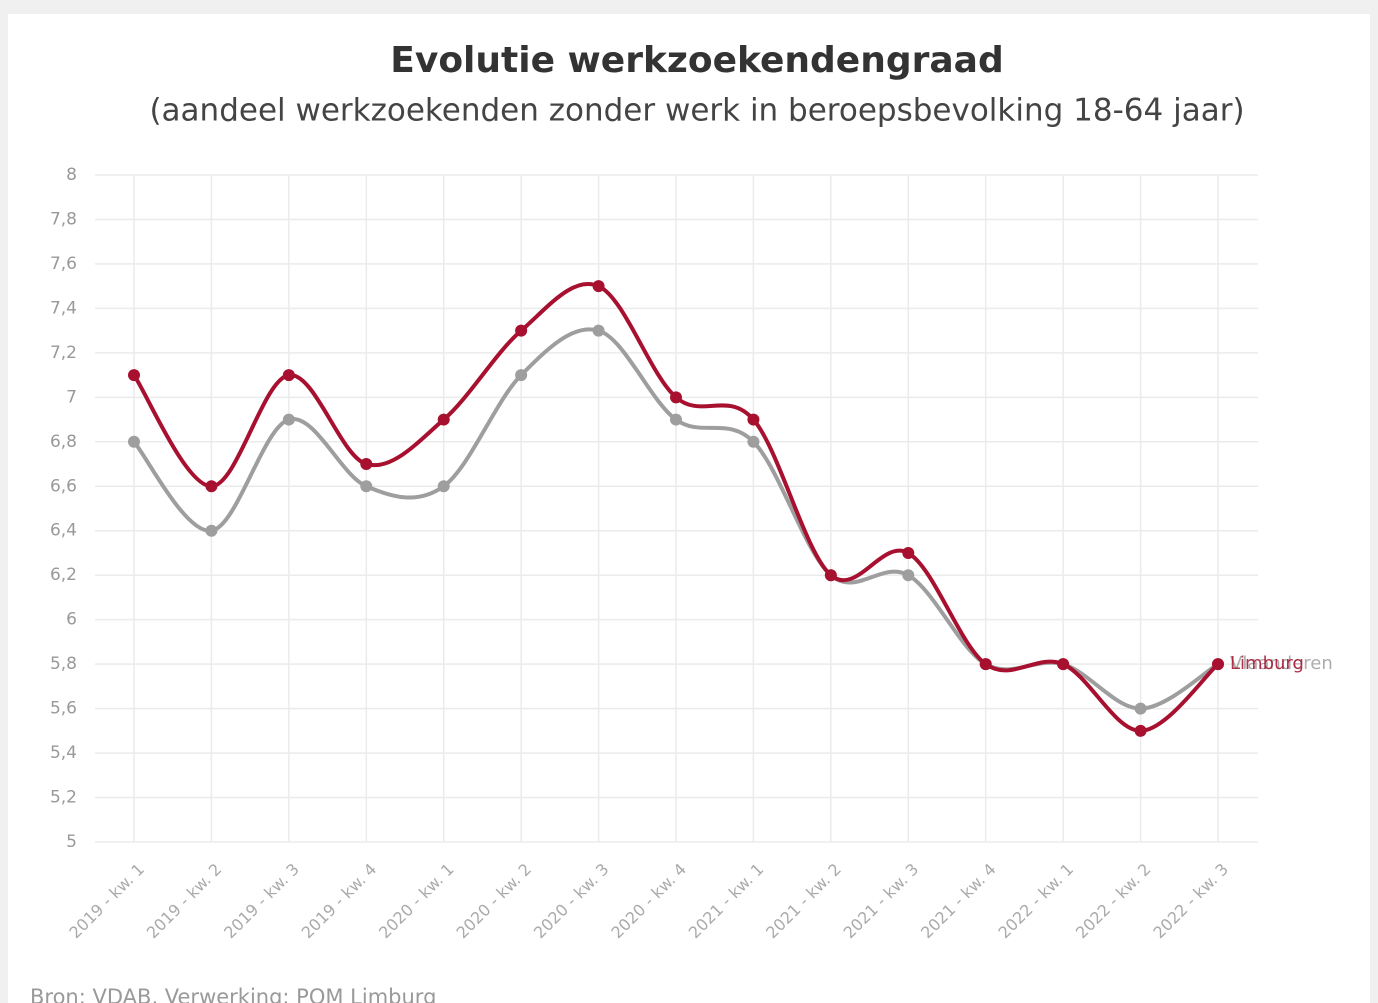  I want to click on y-tick-label: 6,4, so click(63, 531).